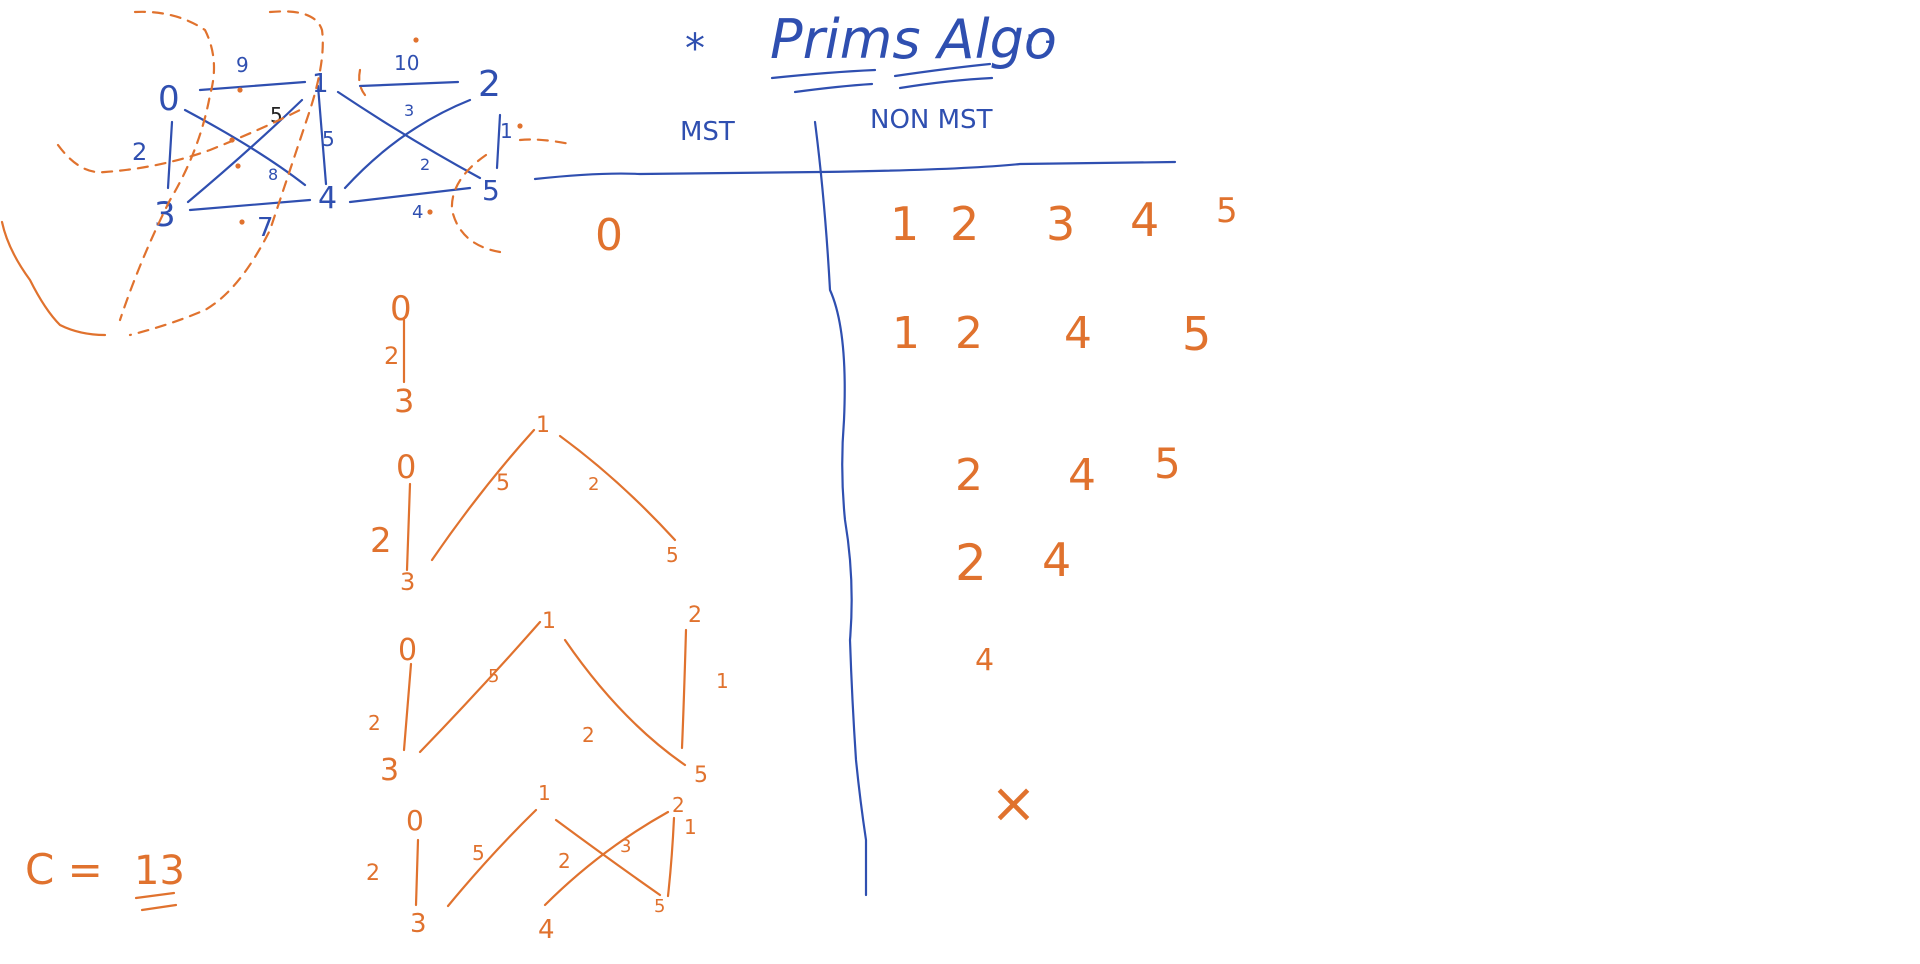  Describe the element at coordinates (931, 120) in the screenshot. I see `non-mst-header: NON MST` at that location.